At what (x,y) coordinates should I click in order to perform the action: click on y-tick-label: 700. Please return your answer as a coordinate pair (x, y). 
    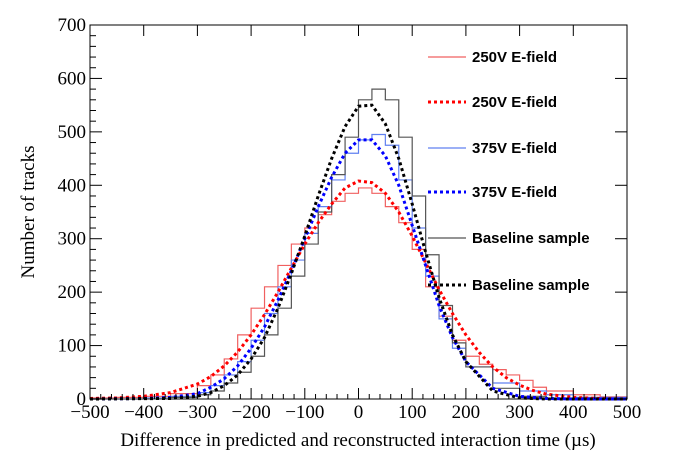
    Looking at the image, I should click on (72, 25).